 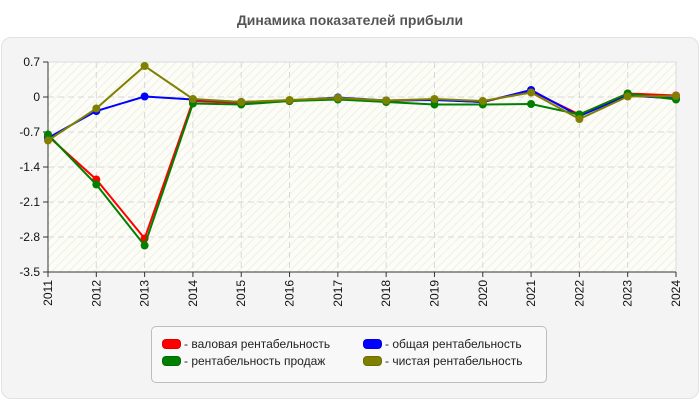 What do you see at coordinates (386, 293) in the screenshot?
I see `x-tick-label: 2018` at bounding box center [386, 293].